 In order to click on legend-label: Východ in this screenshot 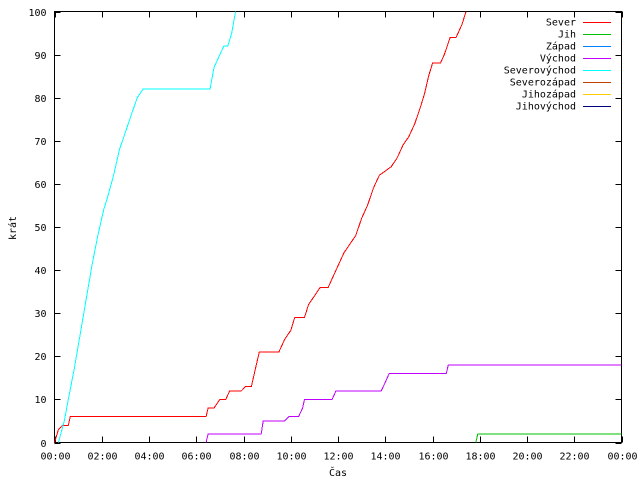, I will do `click(558, 59)`.